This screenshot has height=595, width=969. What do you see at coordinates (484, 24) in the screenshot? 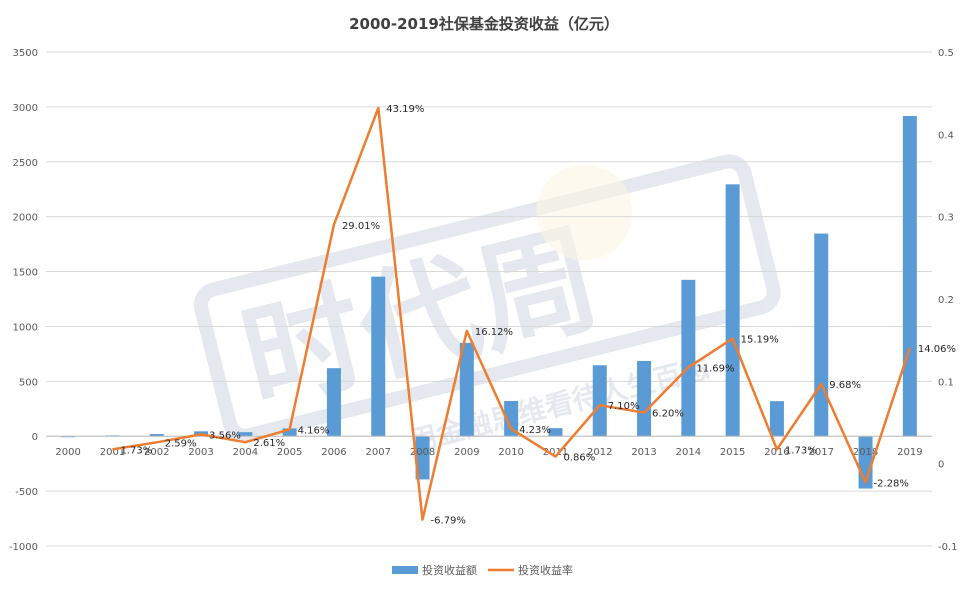
I see `chart-title: 2000-2019社保基金投资收益（亿元）` at bounding box center [484, 24].